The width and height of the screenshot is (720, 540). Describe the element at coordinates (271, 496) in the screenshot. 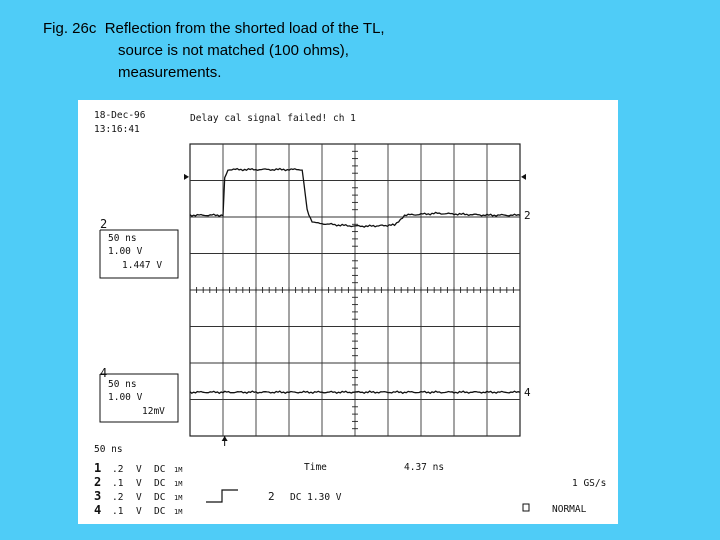

I see `trigger-channel: 2` at that location.